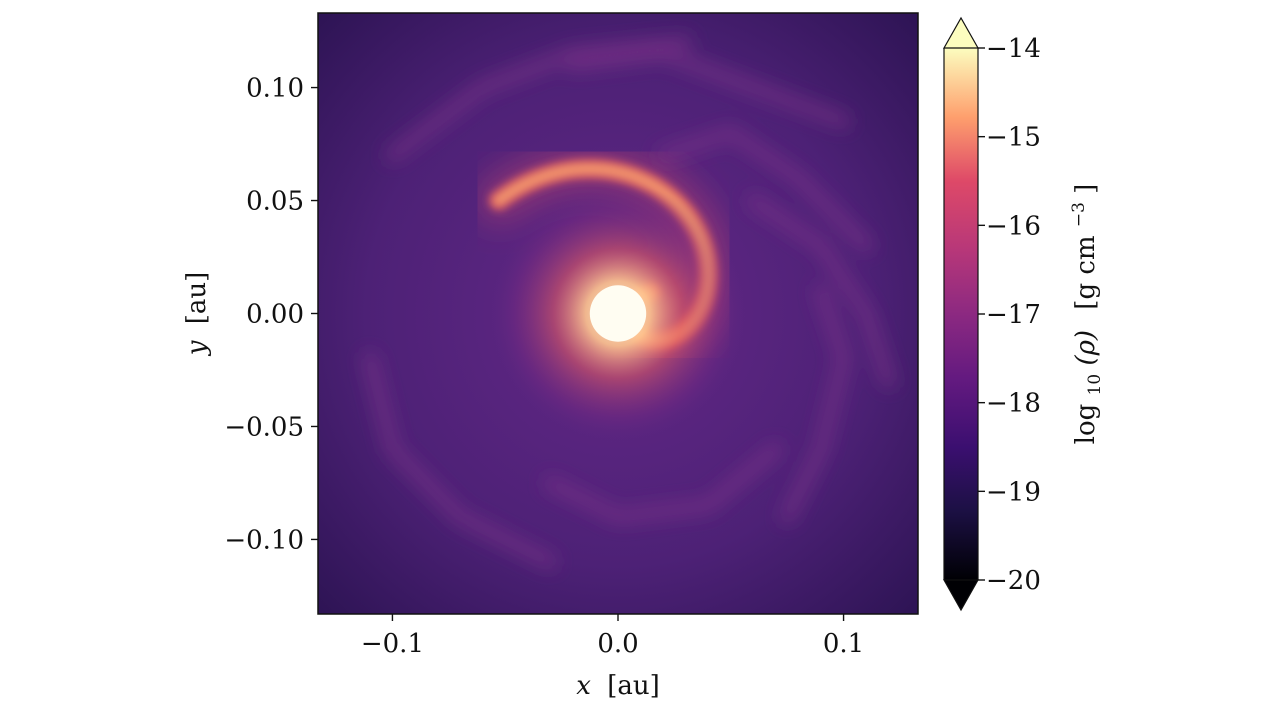  I want to click on colorbar-tick-label: −19, so click(1013, 492).